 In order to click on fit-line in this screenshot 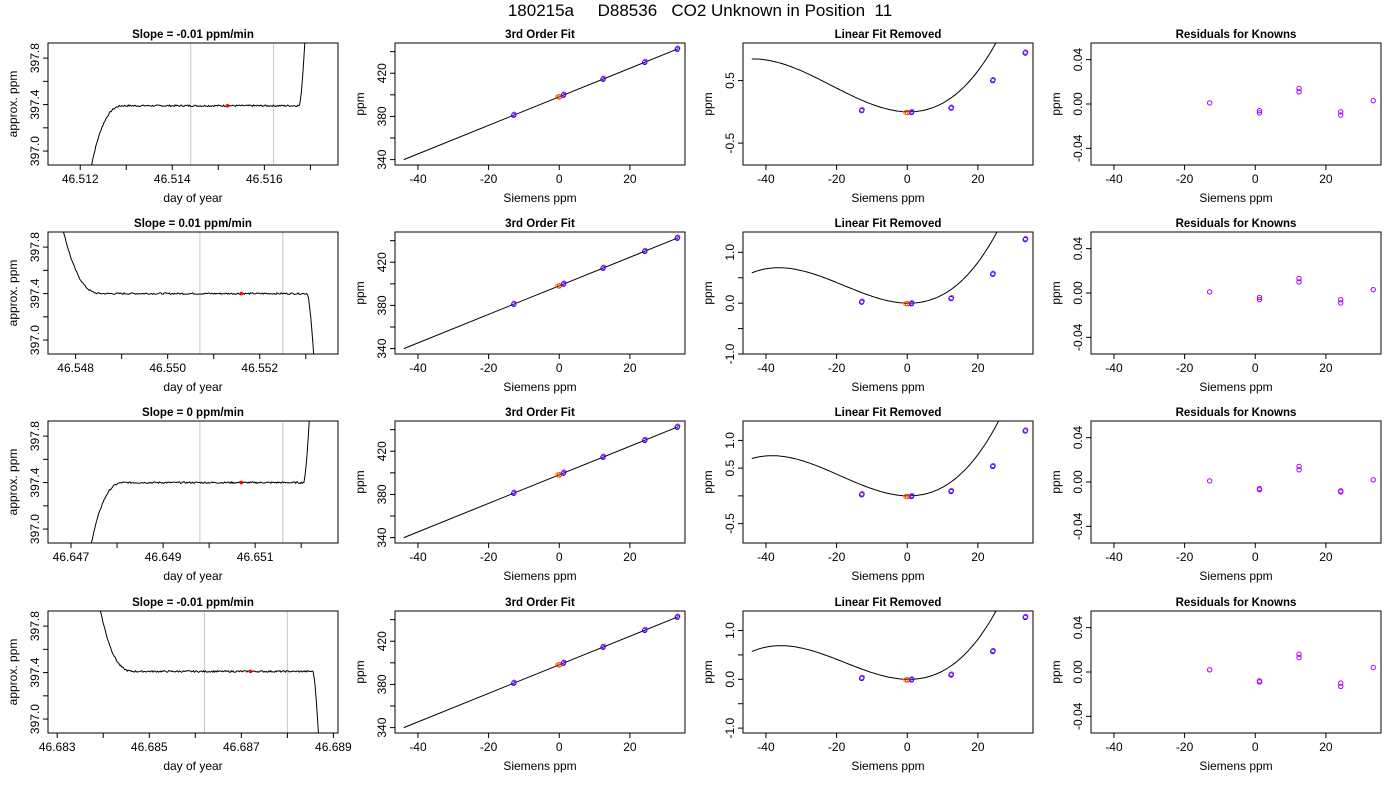, I will do `click(541, 104)`.